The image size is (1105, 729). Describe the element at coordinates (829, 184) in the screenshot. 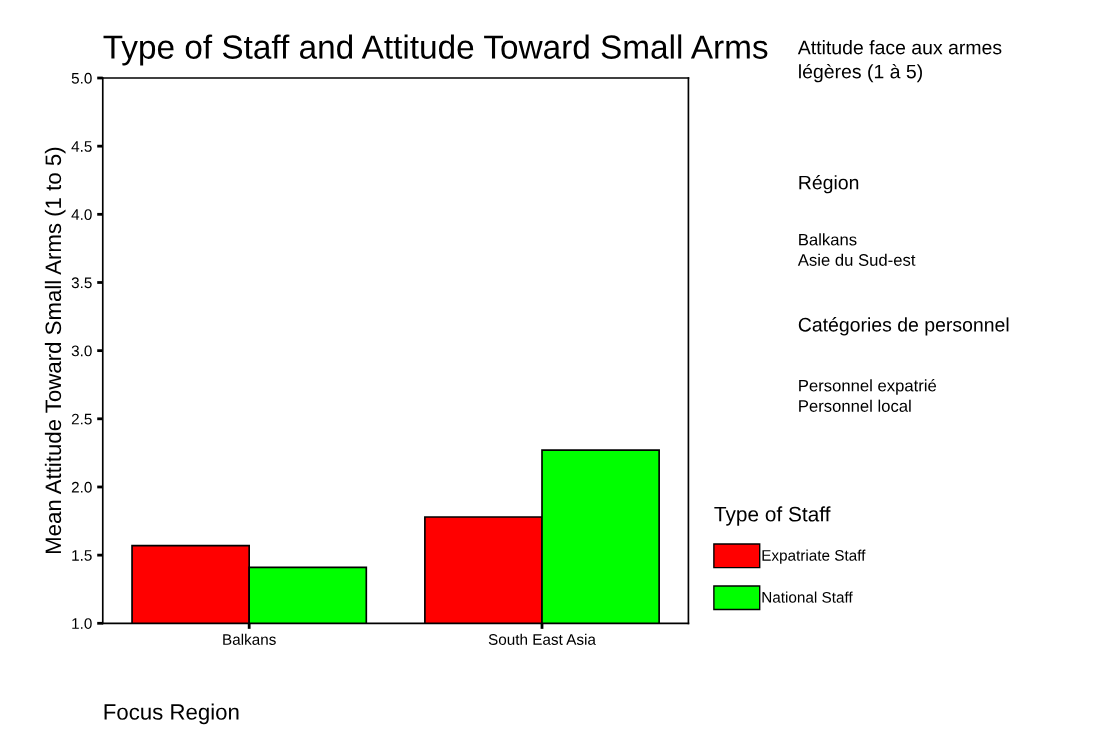

I see `text: Région` at that location.